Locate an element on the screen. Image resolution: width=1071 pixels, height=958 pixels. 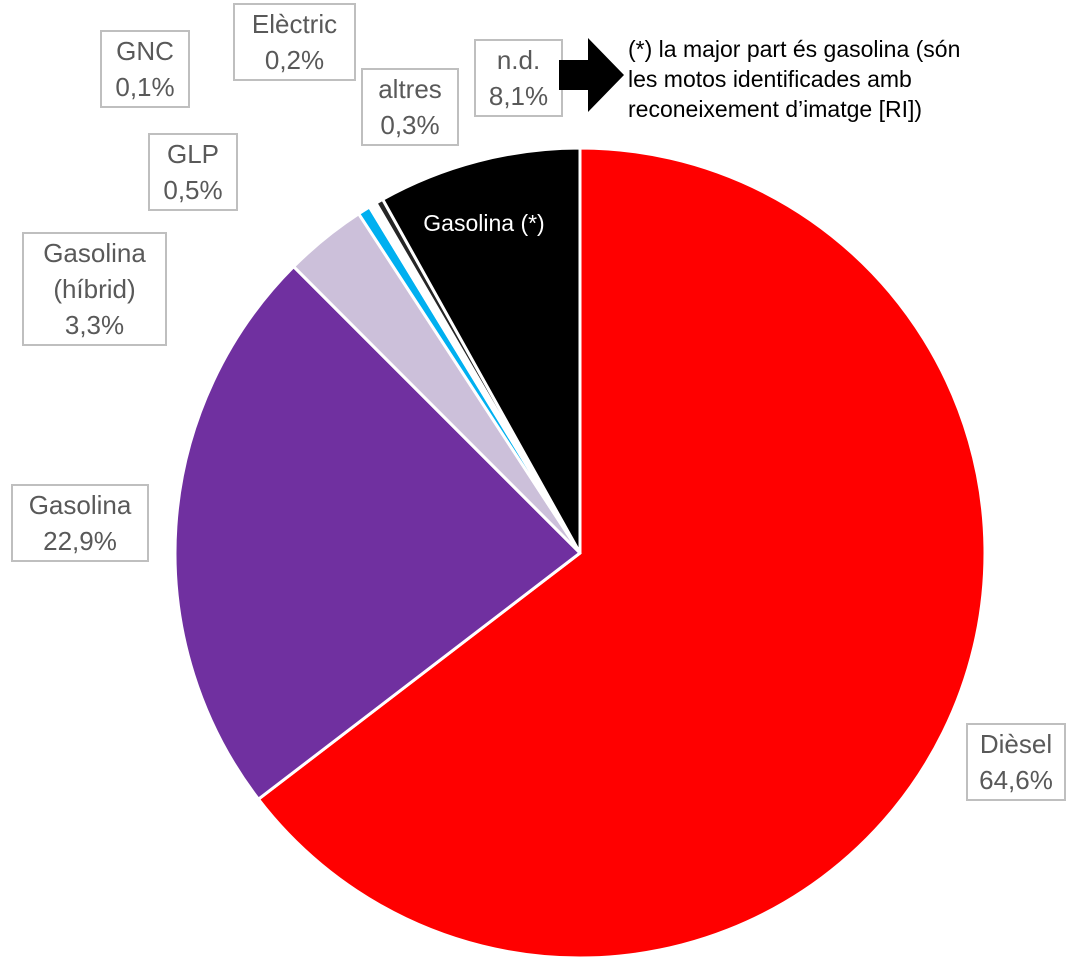
annotation-line: les motos identificades amb is located at coordinates (770, 79).